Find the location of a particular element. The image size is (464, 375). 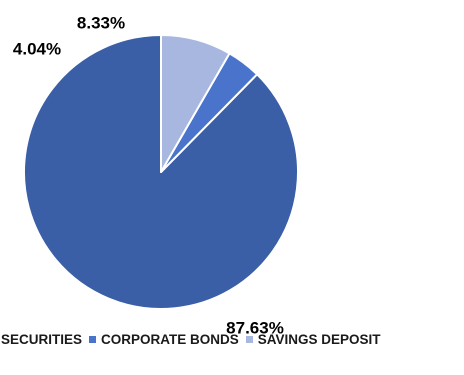

legend-item-corporate-bonds: CORPORATE BONDS is located at coordinates (164, 339).